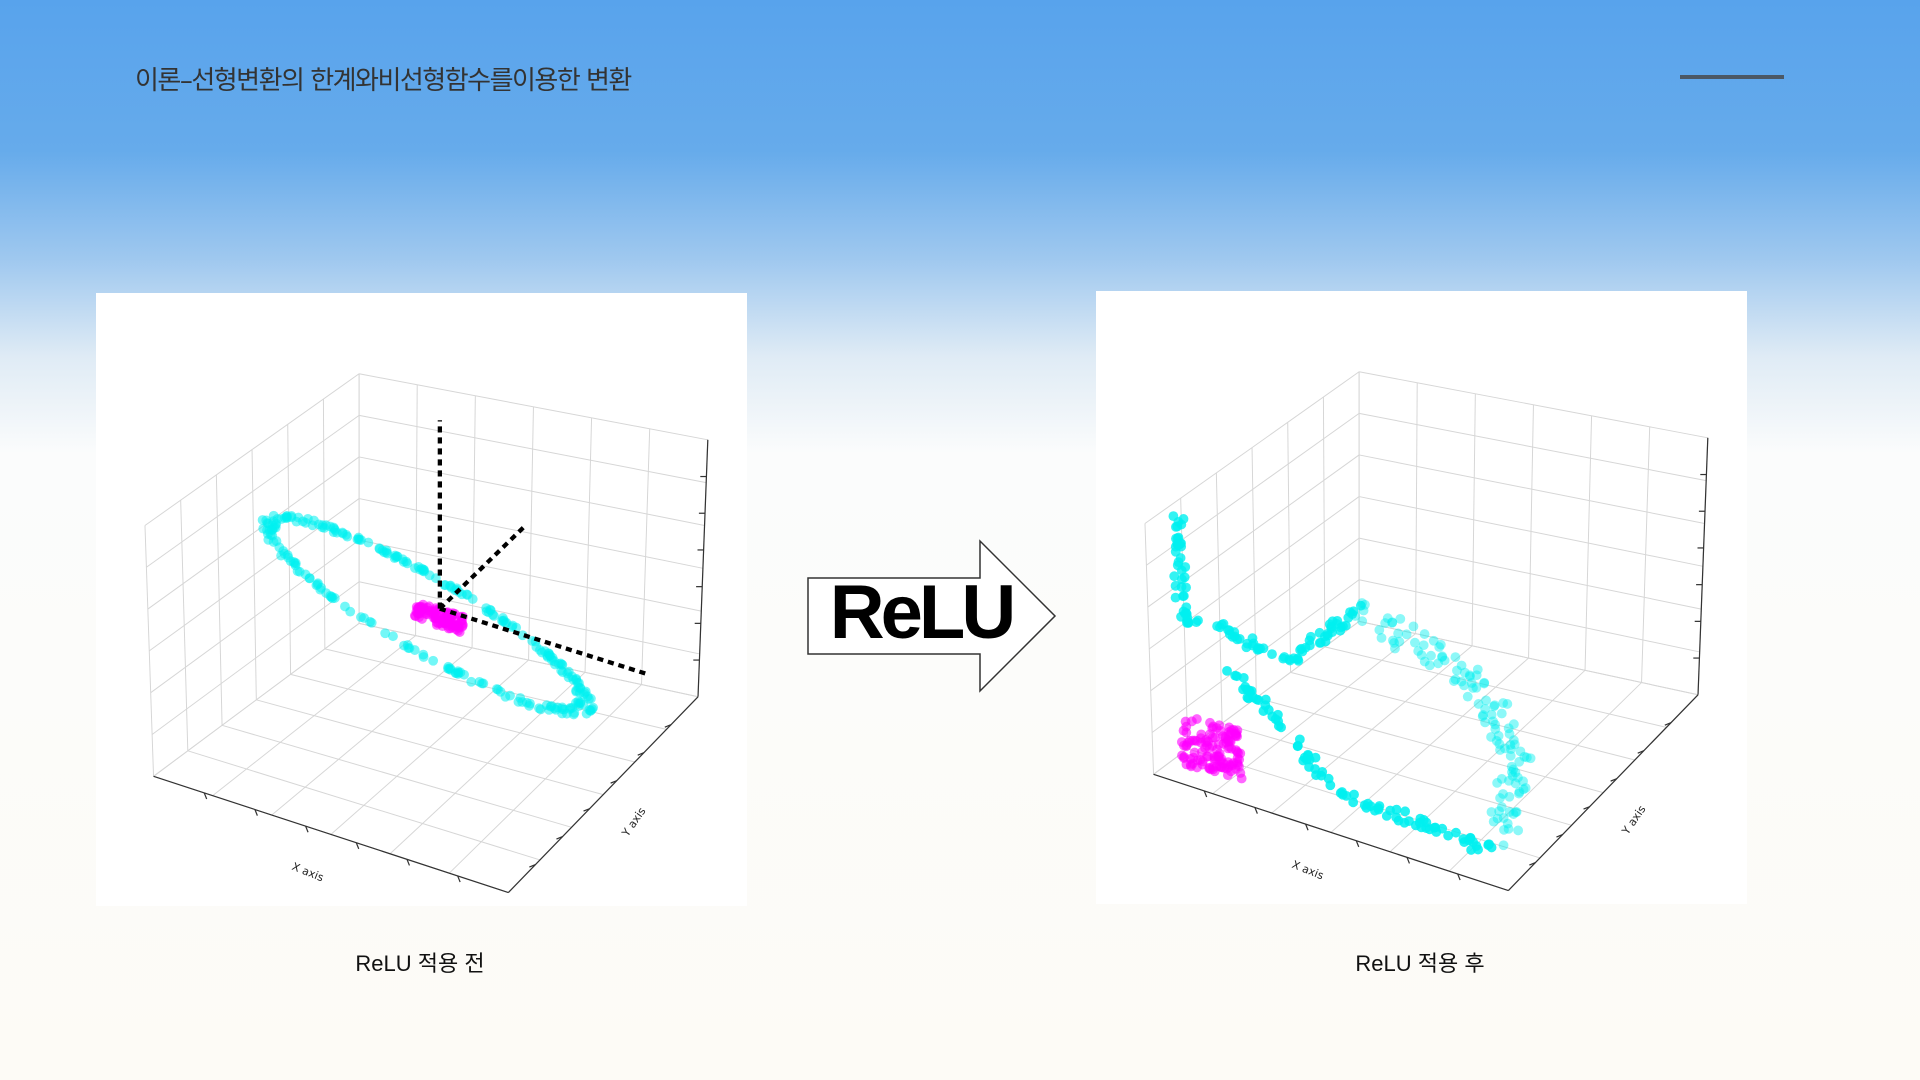 The width and height of the screenshot is (1920, 1080). Describe the element at coordinates (1308, 870) in the screenshot. I see `x-axis-label: X axis` at that location.